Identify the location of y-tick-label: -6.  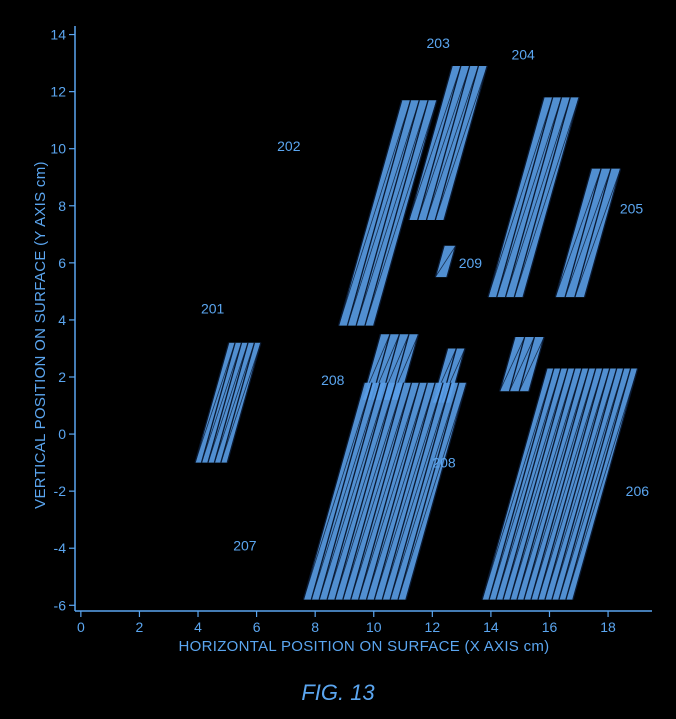
(60, 605).